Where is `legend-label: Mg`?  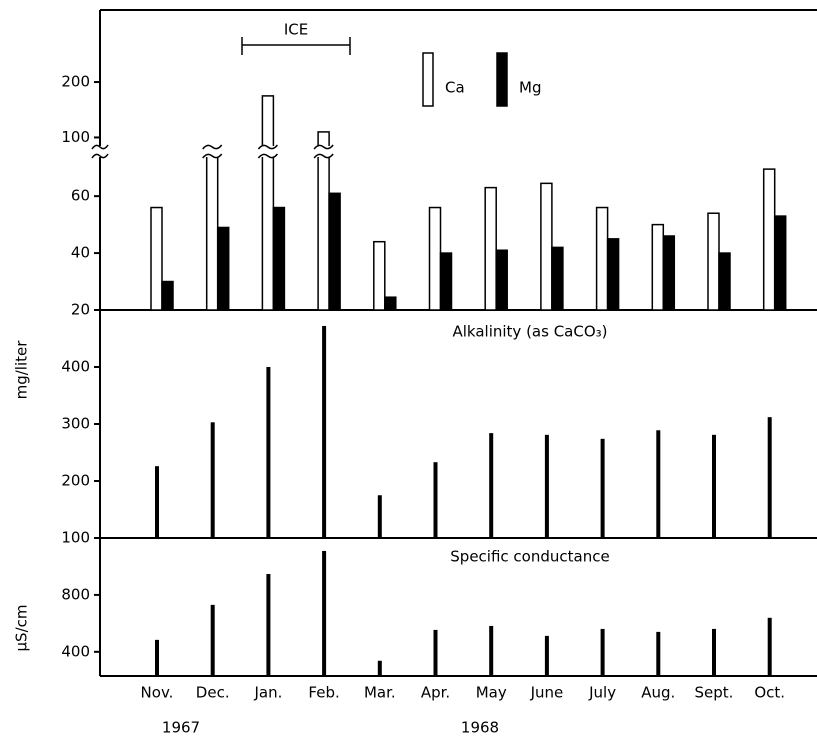 legend-label: Mg is located at coordinates (530, 88).